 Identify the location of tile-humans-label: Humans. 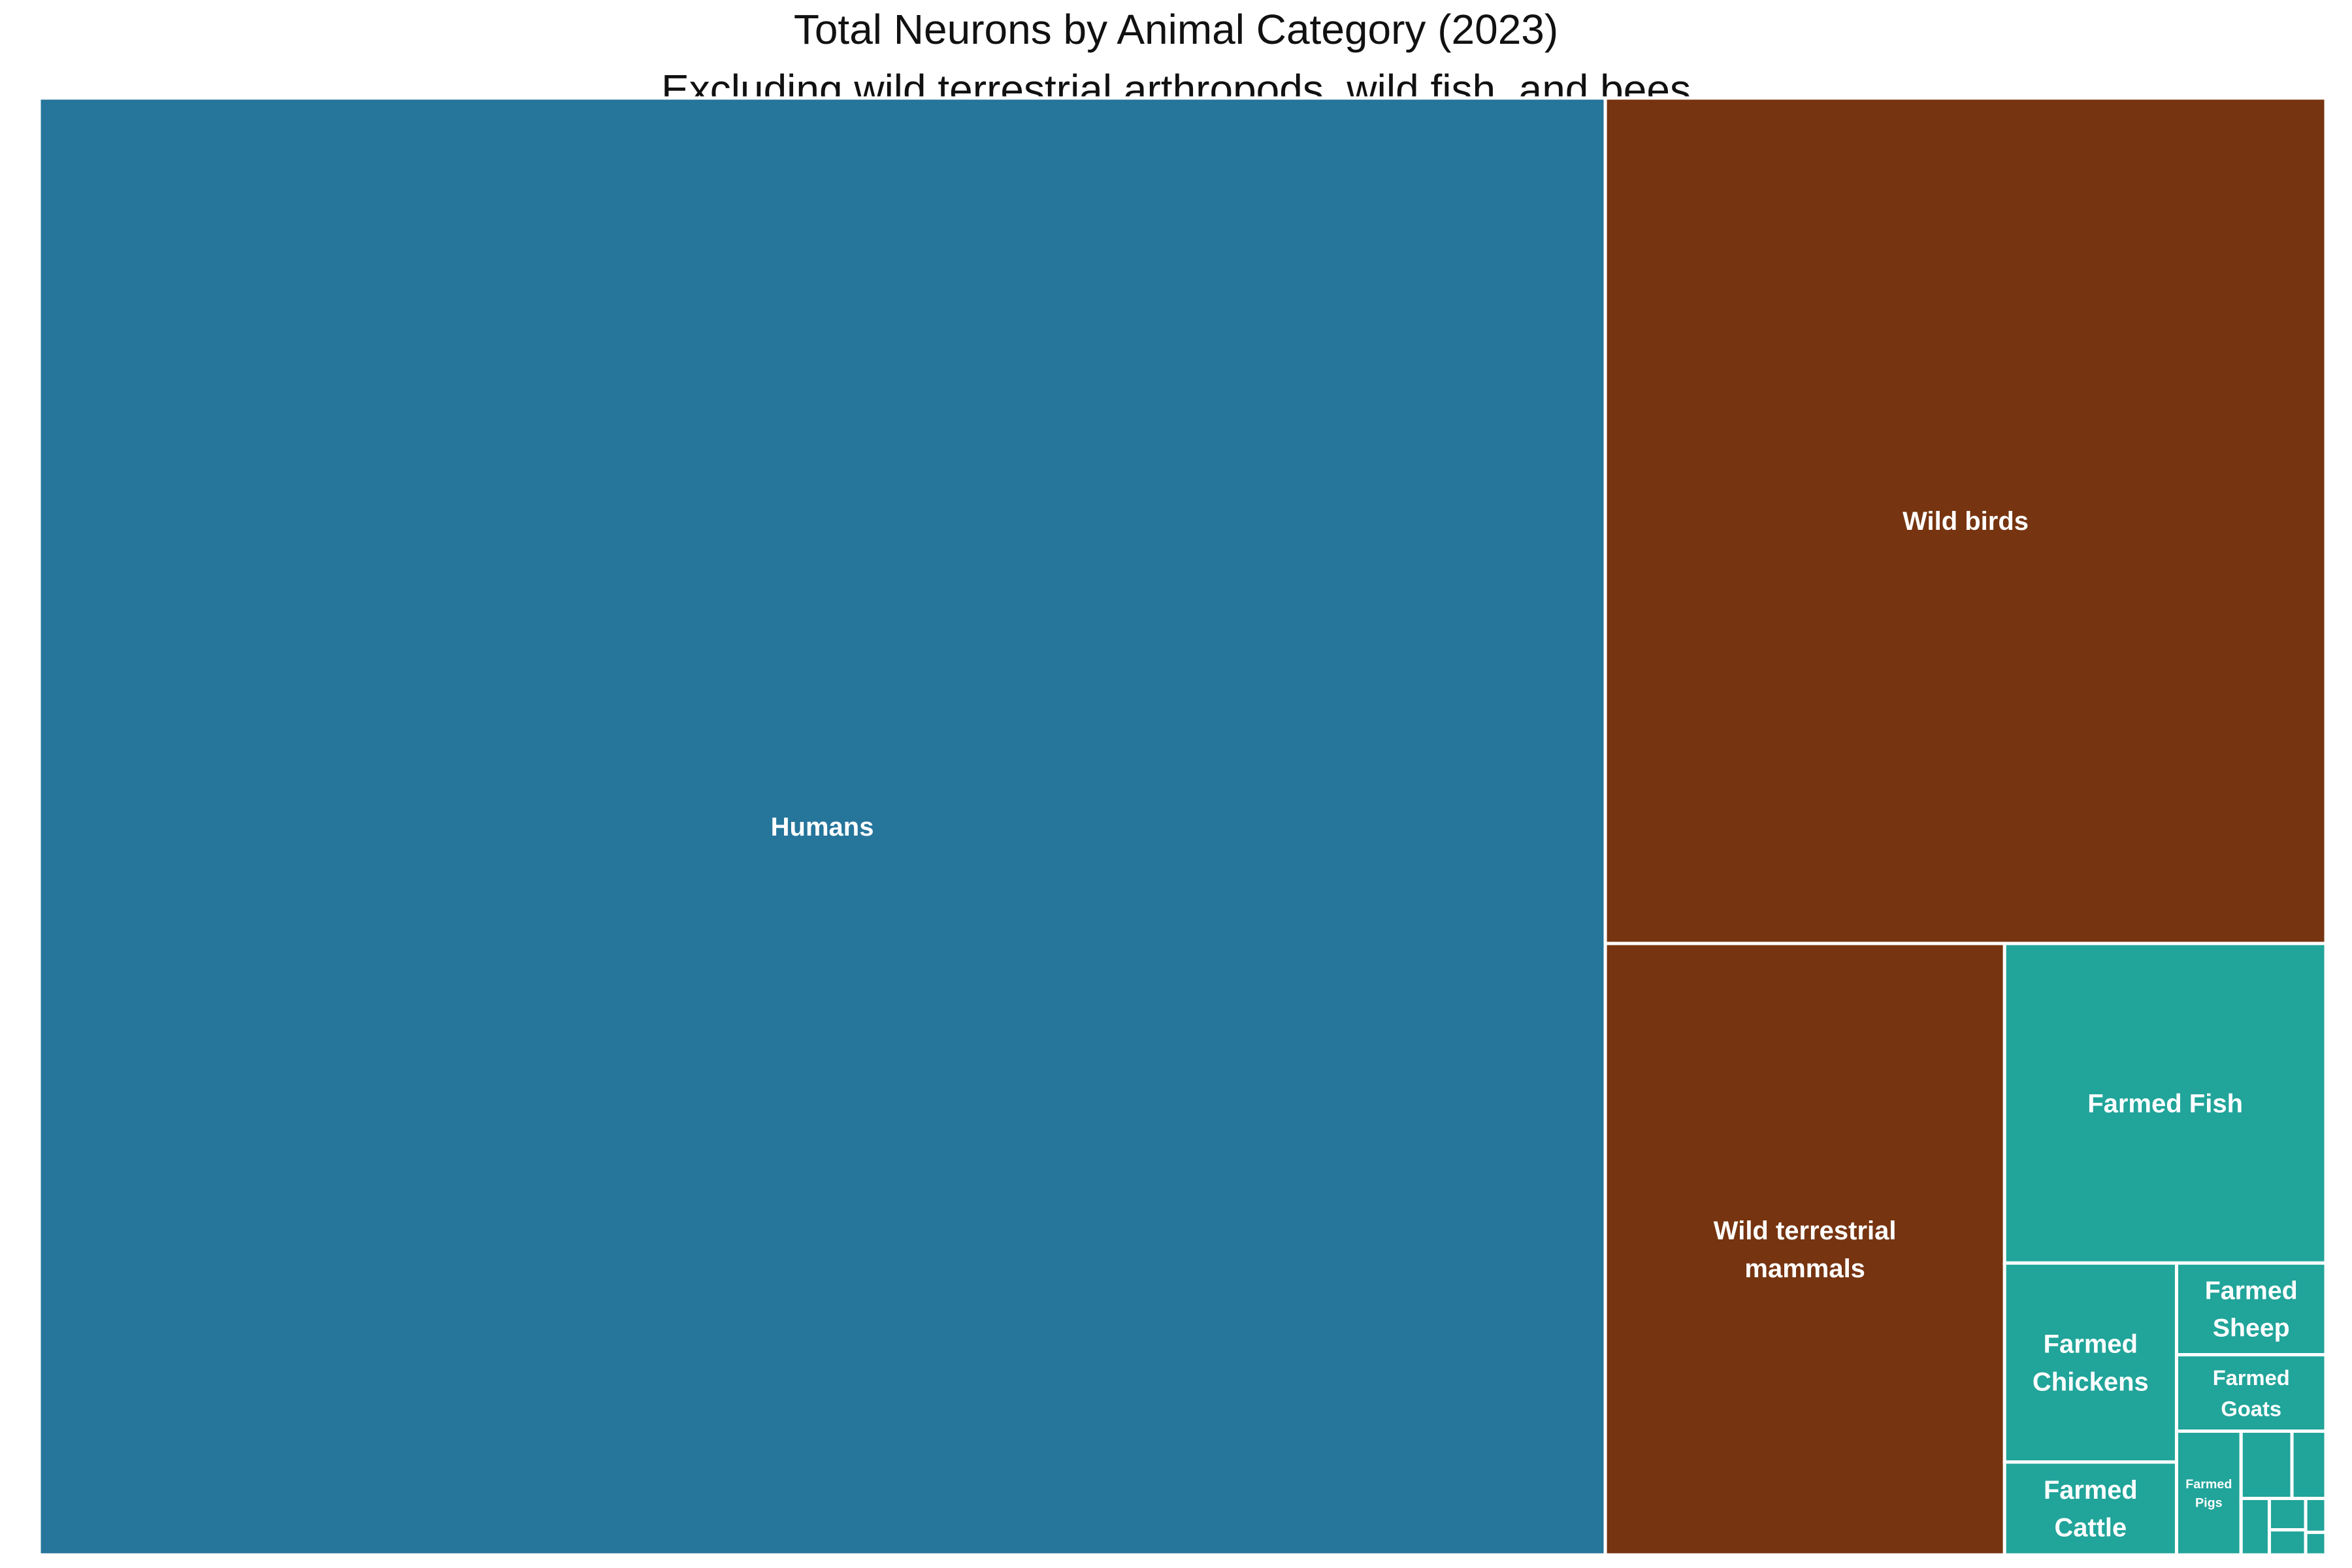
(822, 827).